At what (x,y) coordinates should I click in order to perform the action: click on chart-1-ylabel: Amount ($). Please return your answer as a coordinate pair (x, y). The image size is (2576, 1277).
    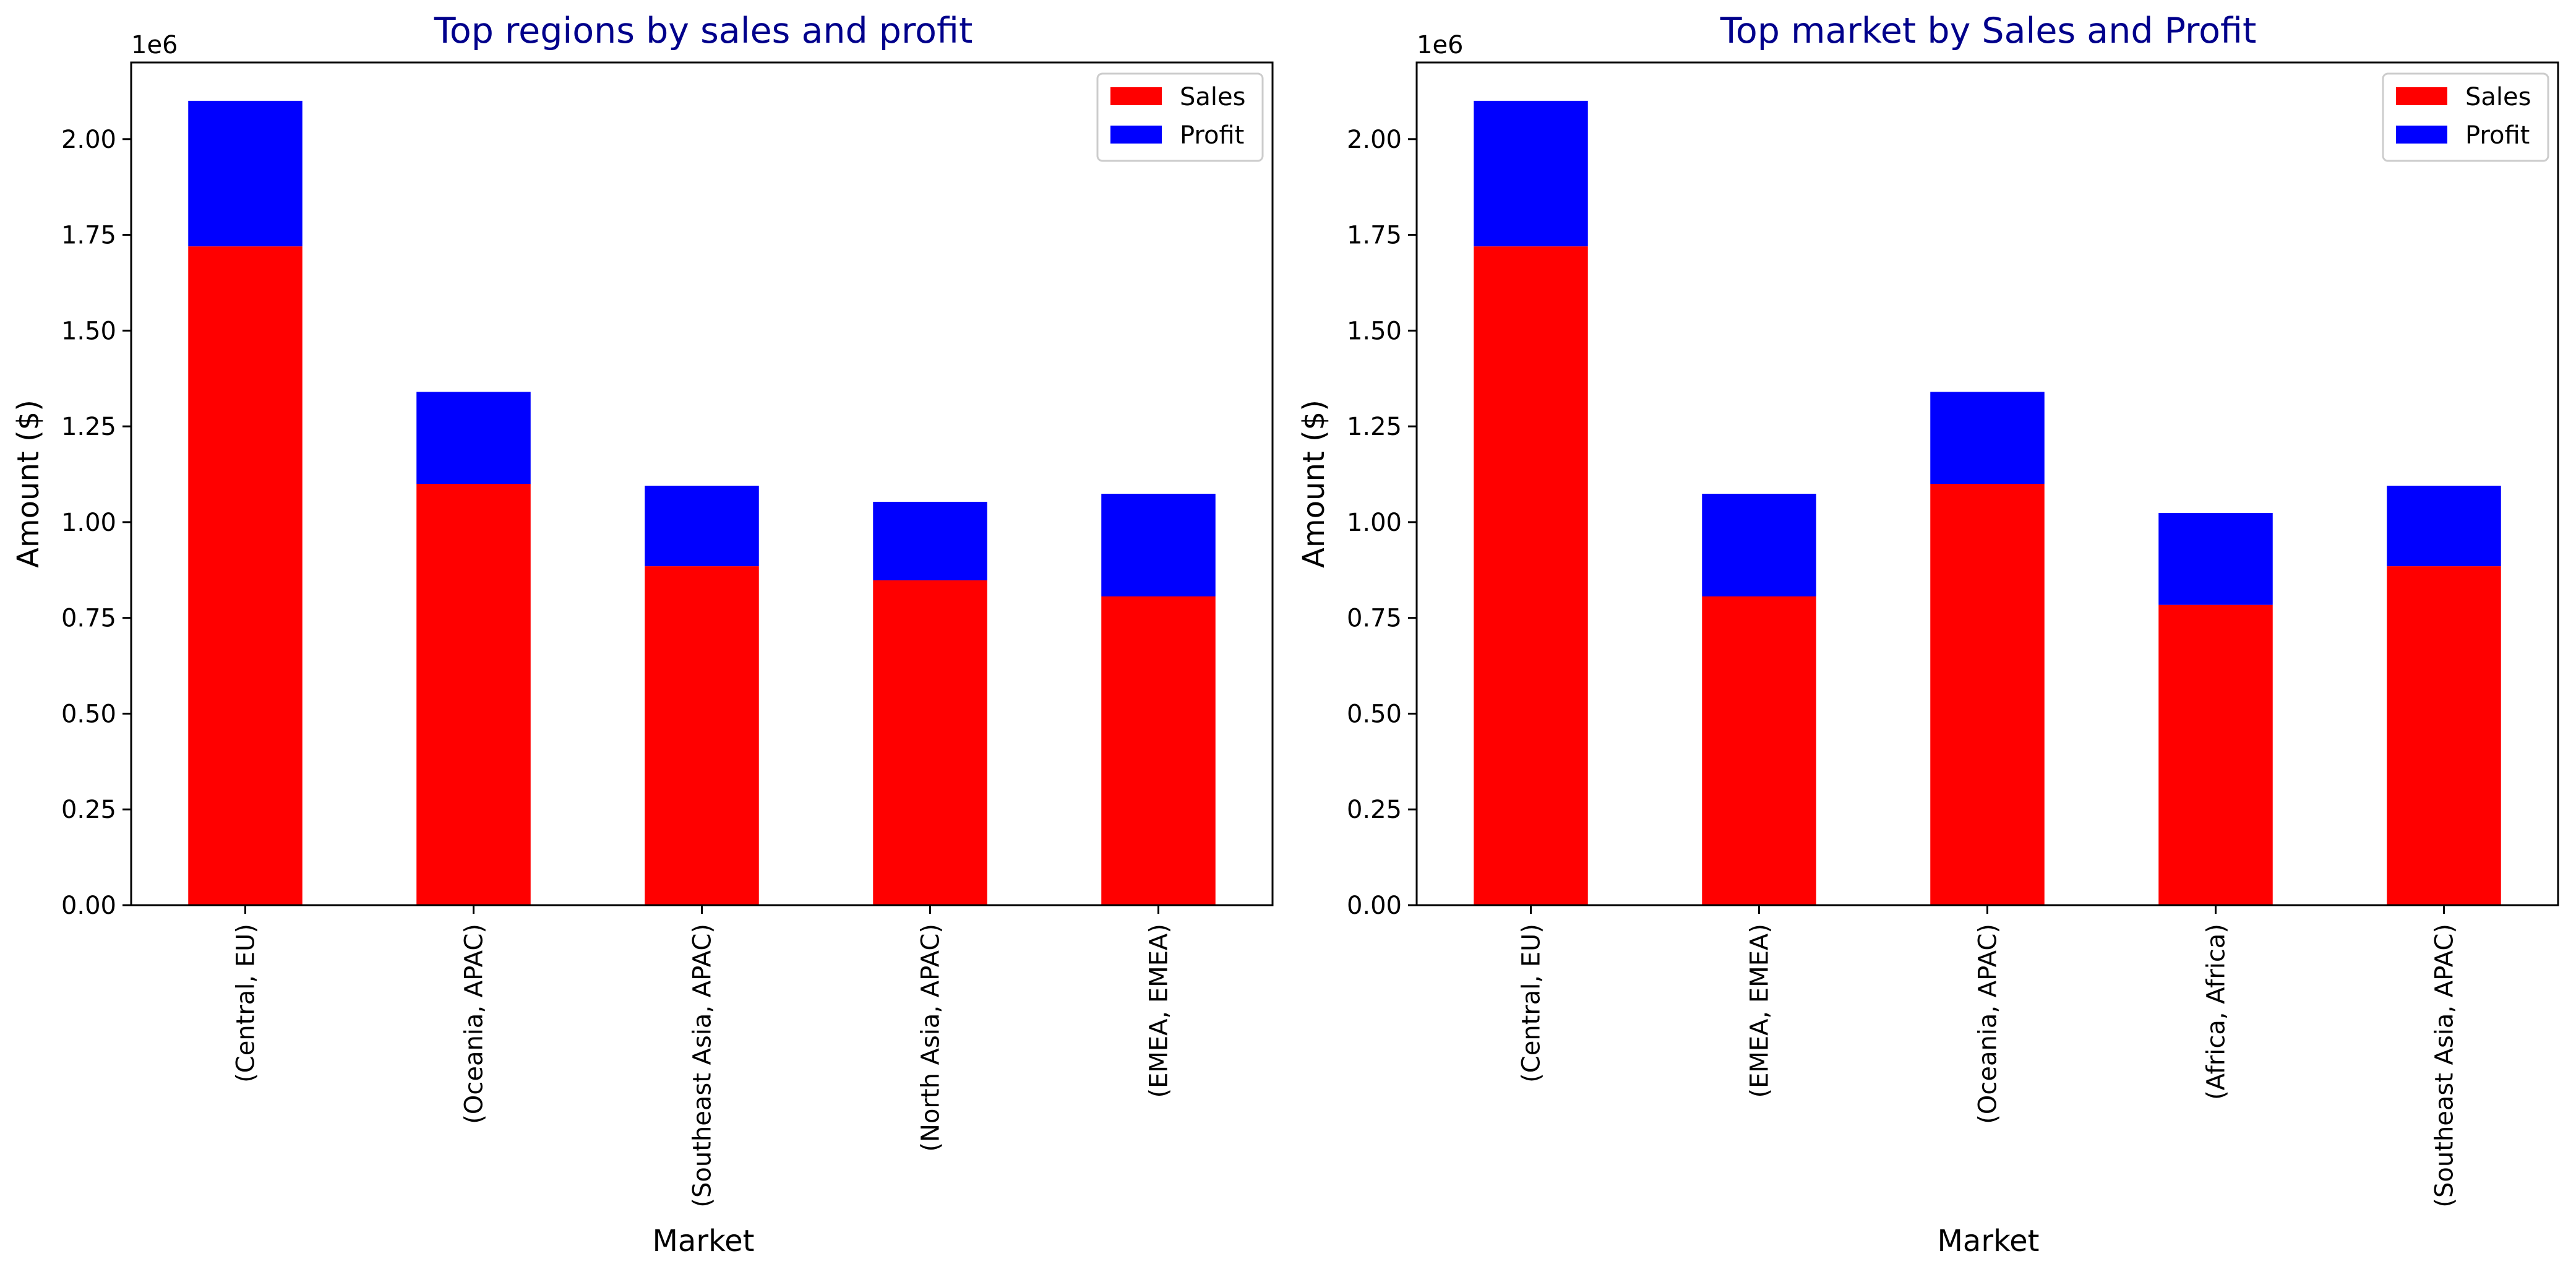
    Looking at the image, I should click on (28, 484).